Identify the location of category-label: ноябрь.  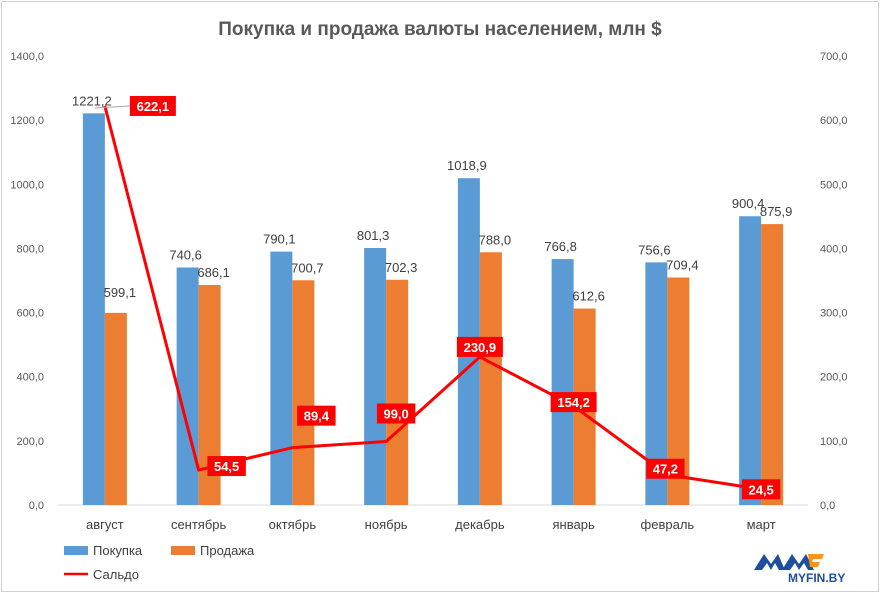
(386, 524).